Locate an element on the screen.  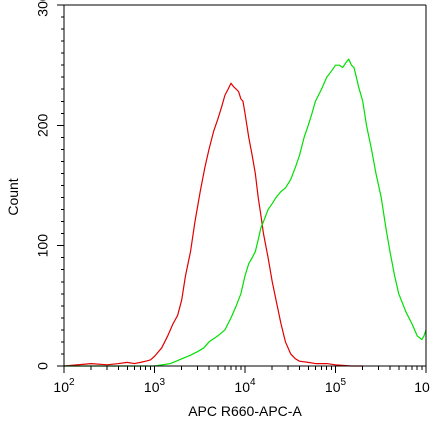
y-axis-label: Count is located at coordinates (13, 196).